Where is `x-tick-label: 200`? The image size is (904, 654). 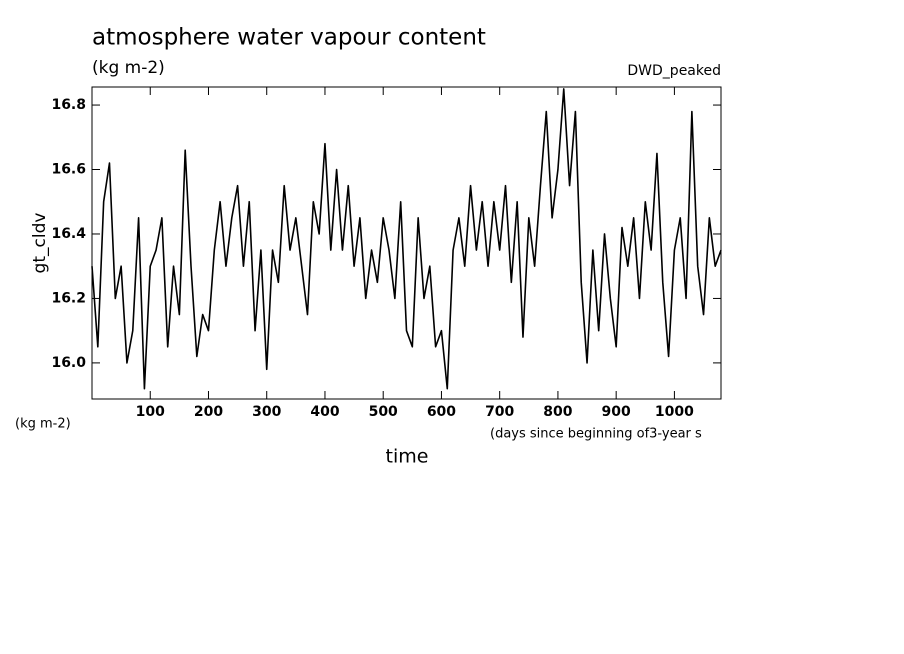 x-tick-label: 200 is located at coordinates (208, 412).